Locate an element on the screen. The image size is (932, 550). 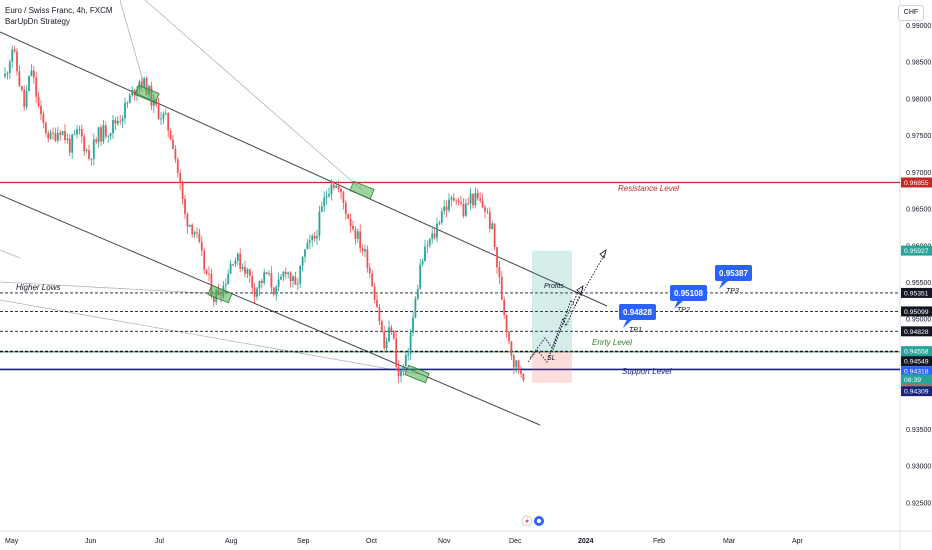
callout-pointer is located at coordinates (724, 284).